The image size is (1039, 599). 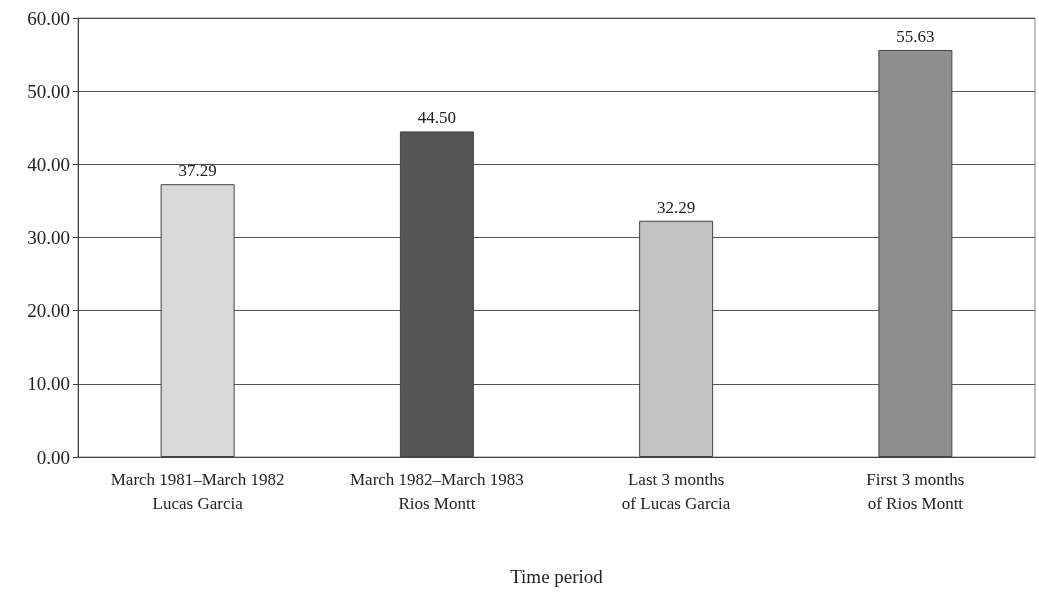 What do you see at coordinates (197, 171) in the screenshot?
I see `data-label: 37.29` at bounding box center [197, 171].